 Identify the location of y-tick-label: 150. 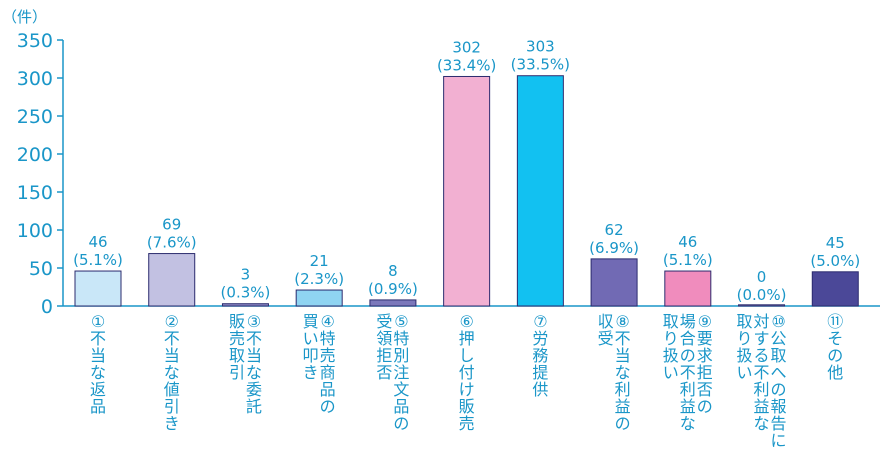
(35, 193).